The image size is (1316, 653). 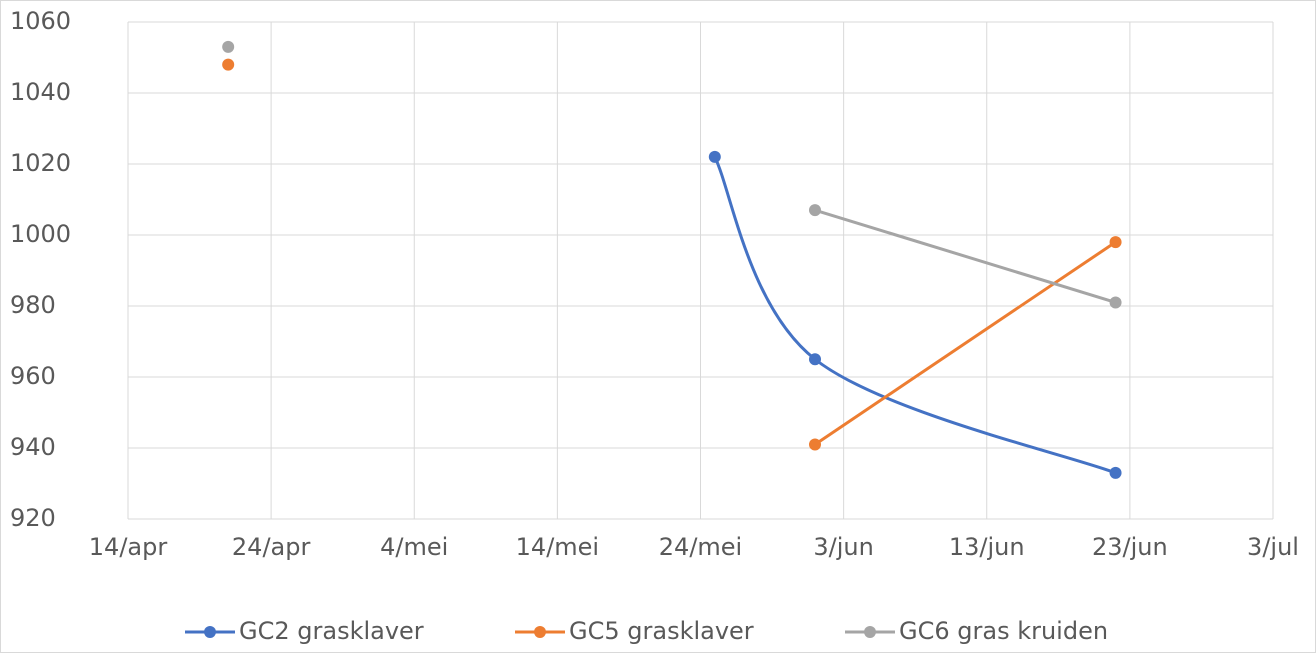 What do you see at coordinates (40, 92) in the screenshot?
I see `y-tick-label: 1040` at bounding box center [40, 92].